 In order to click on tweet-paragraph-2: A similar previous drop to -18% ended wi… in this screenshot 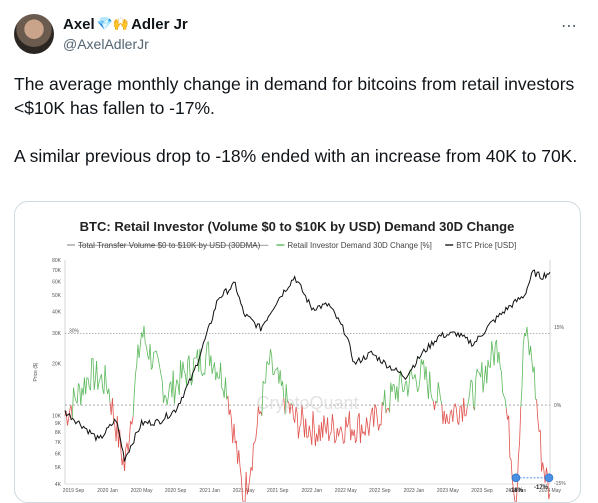, I will do `click(299, 156)`.